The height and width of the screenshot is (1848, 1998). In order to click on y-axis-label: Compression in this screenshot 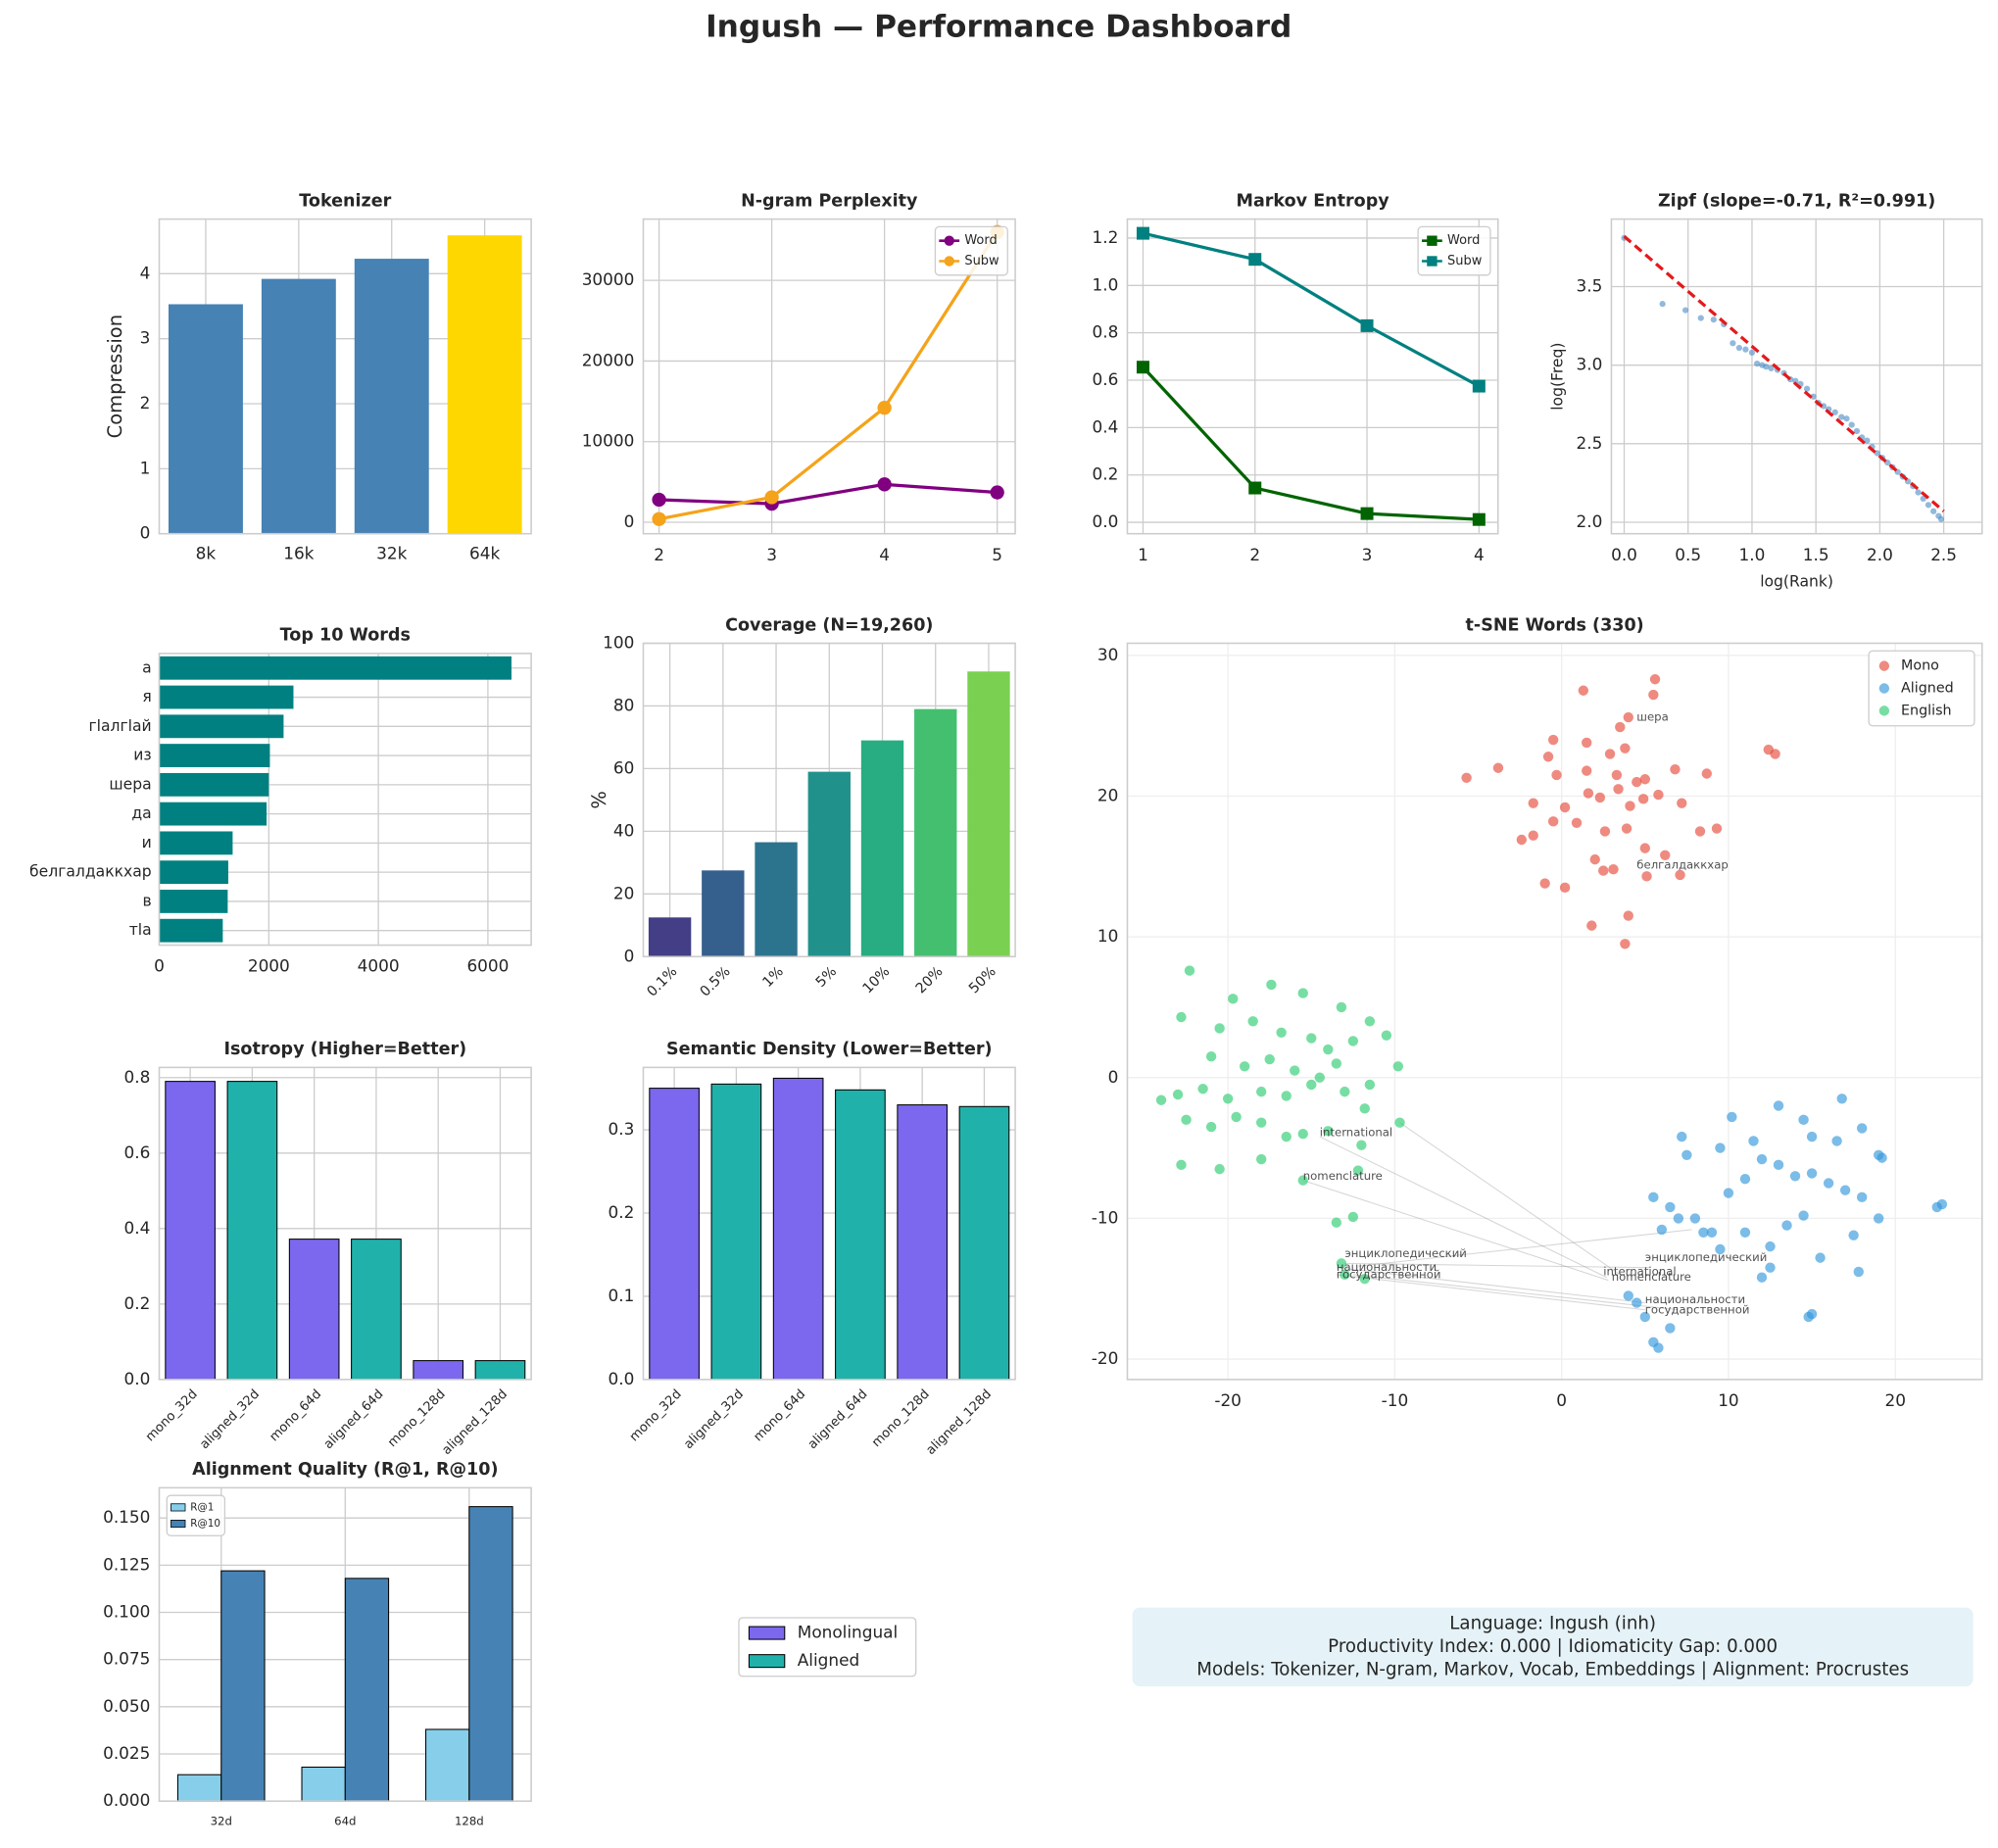, I will do `click(115, 377)`.